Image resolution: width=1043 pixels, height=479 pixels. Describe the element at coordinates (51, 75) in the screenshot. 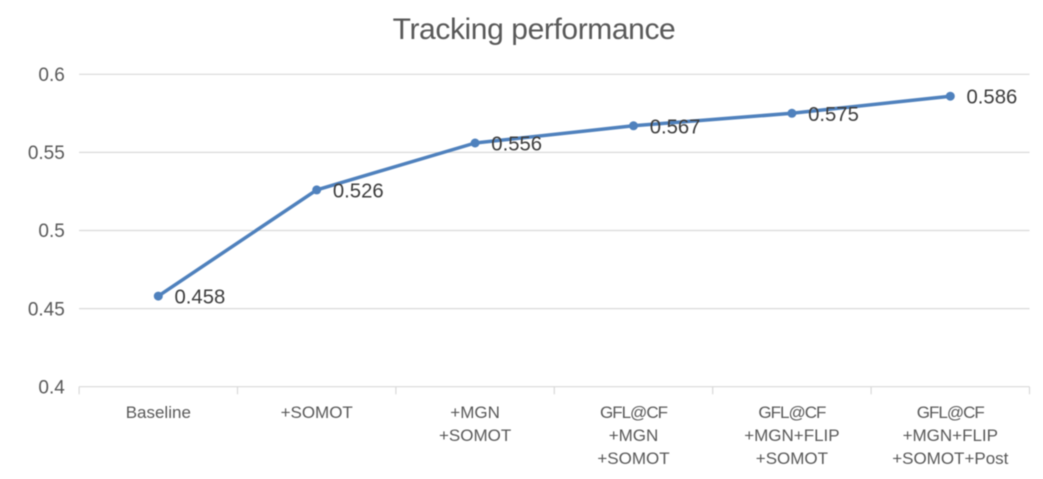

I see `svg-text: 0.6` at that location.